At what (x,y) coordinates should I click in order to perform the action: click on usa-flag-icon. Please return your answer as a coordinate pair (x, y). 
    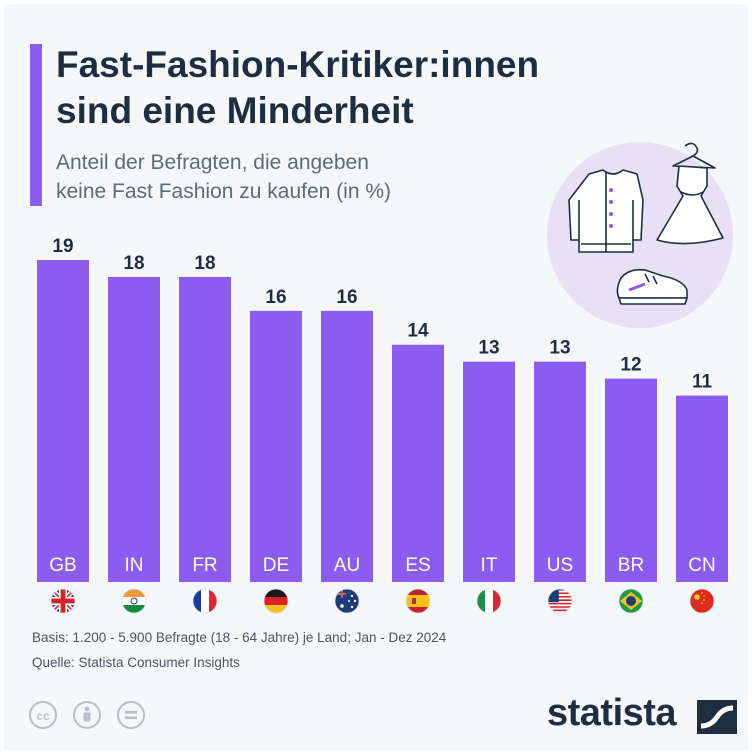
    Looking at the image, I should click on (560, 601).